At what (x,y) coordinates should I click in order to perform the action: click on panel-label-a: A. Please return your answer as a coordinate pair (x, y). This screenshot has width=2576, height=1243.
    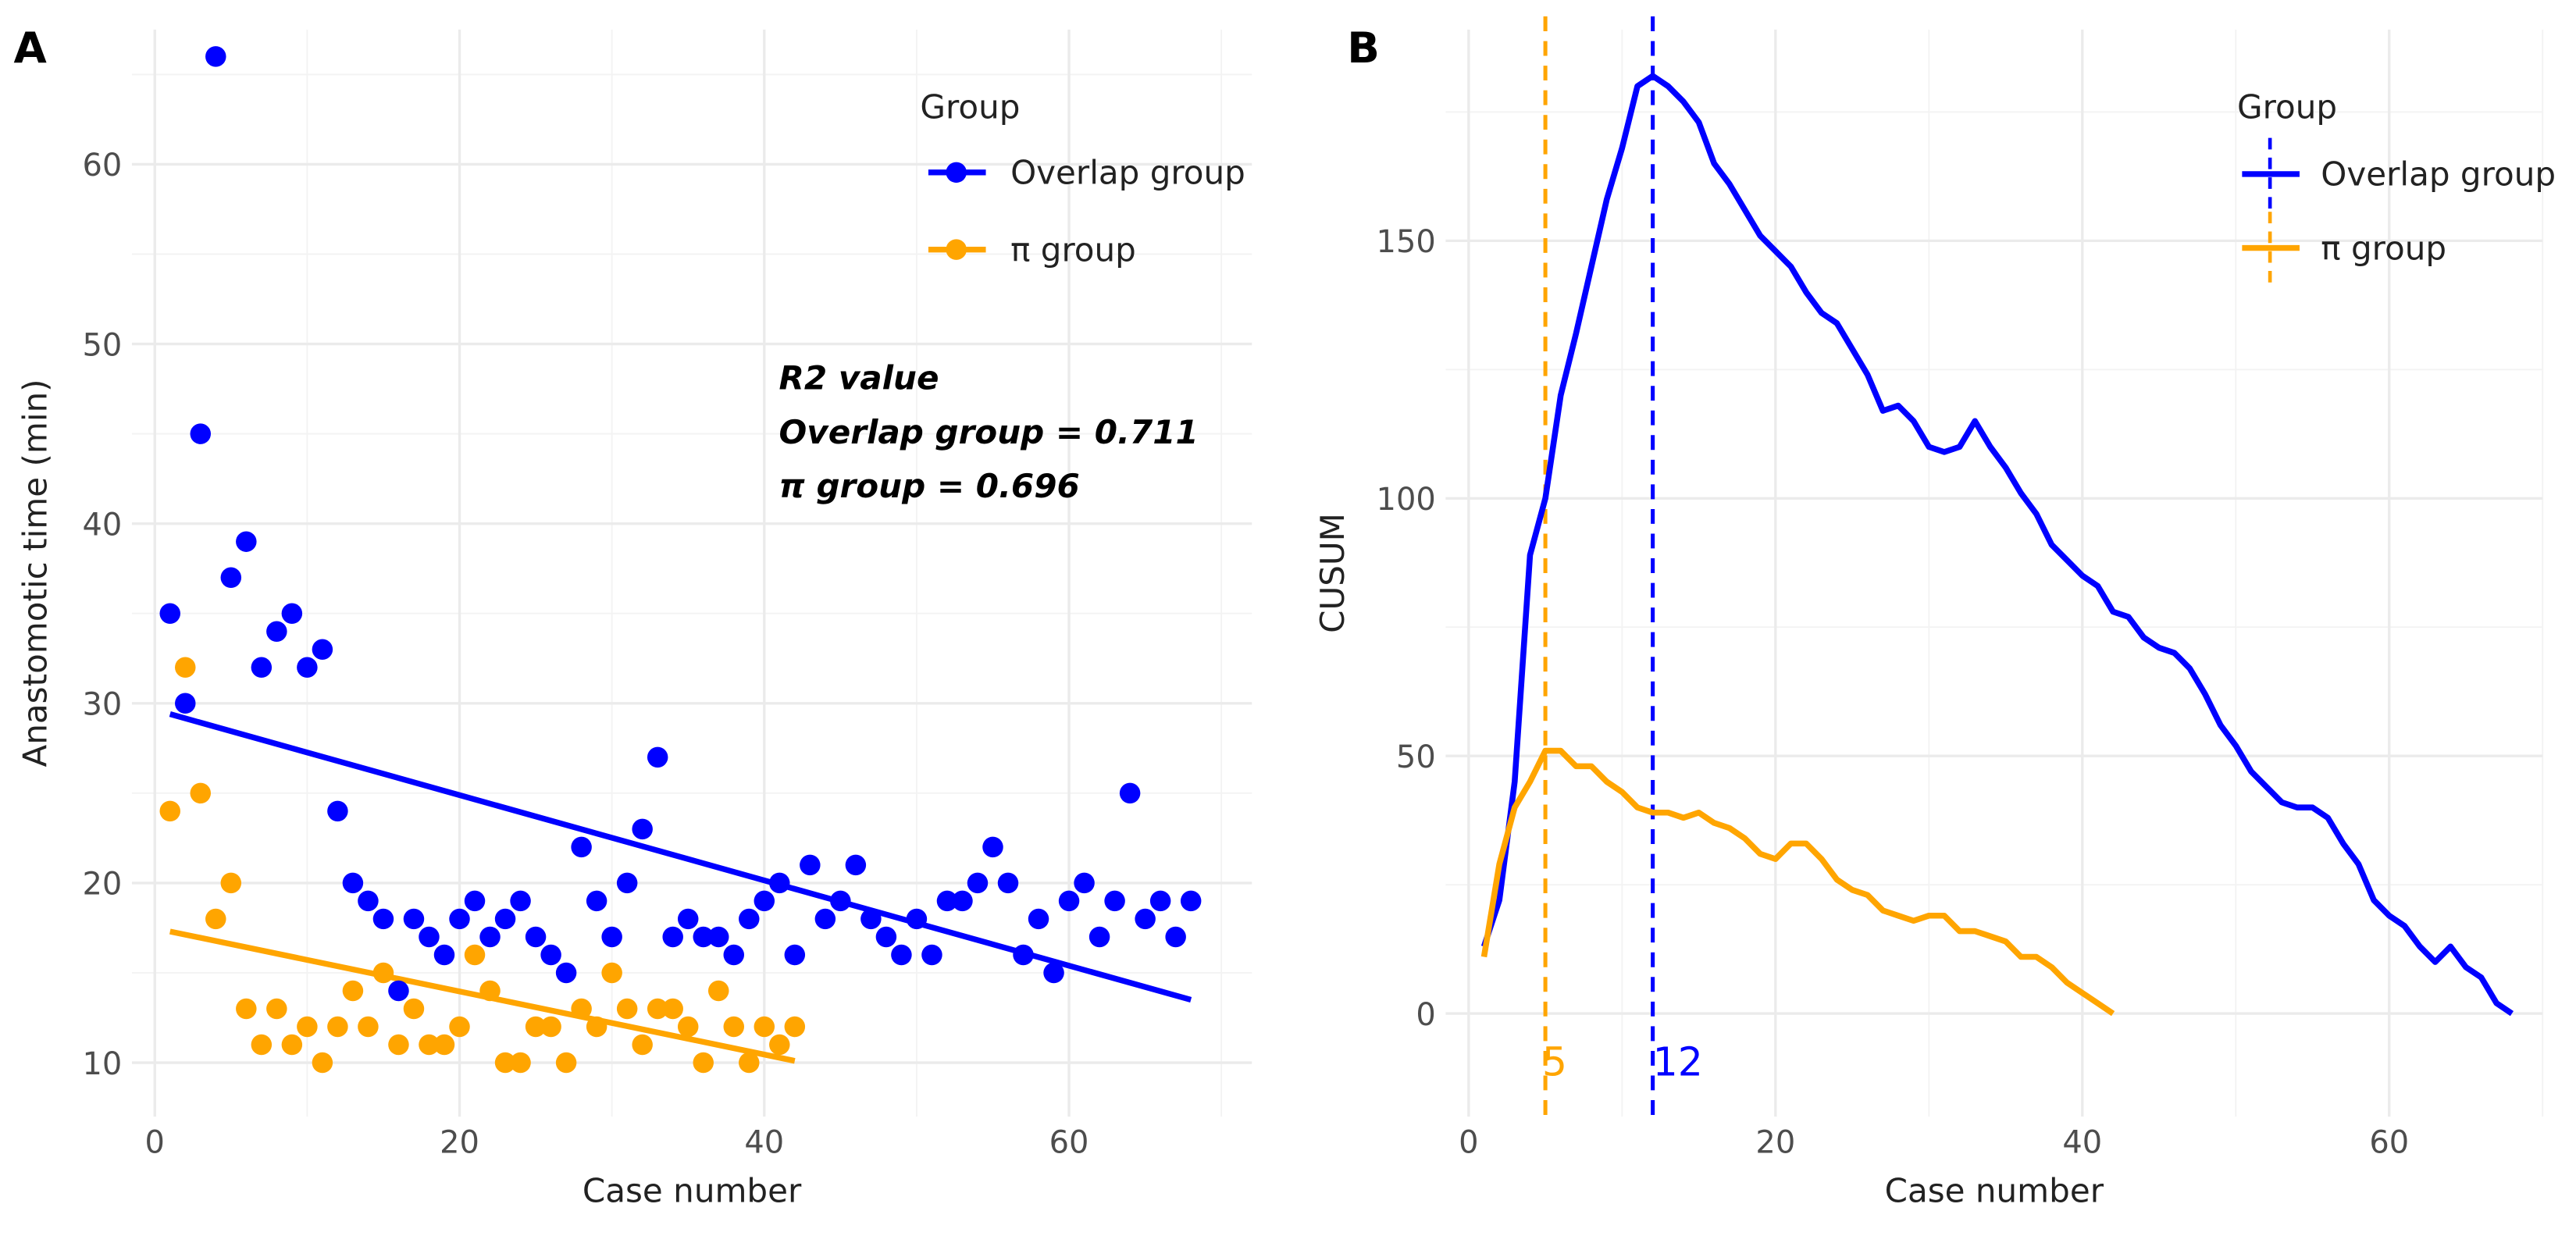
    Looking at the image, I should click on (31, 48).